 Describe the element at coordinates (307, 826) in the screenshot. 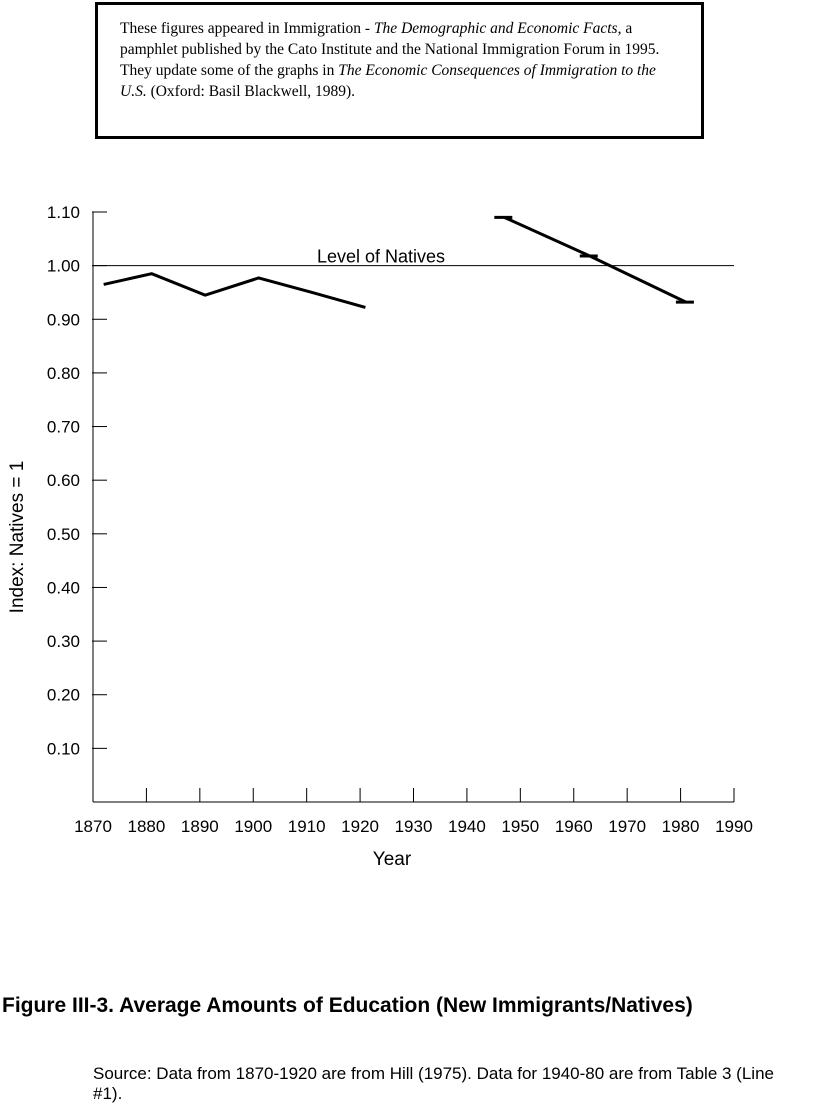

I see `x-tick-label: 1910` at that location.